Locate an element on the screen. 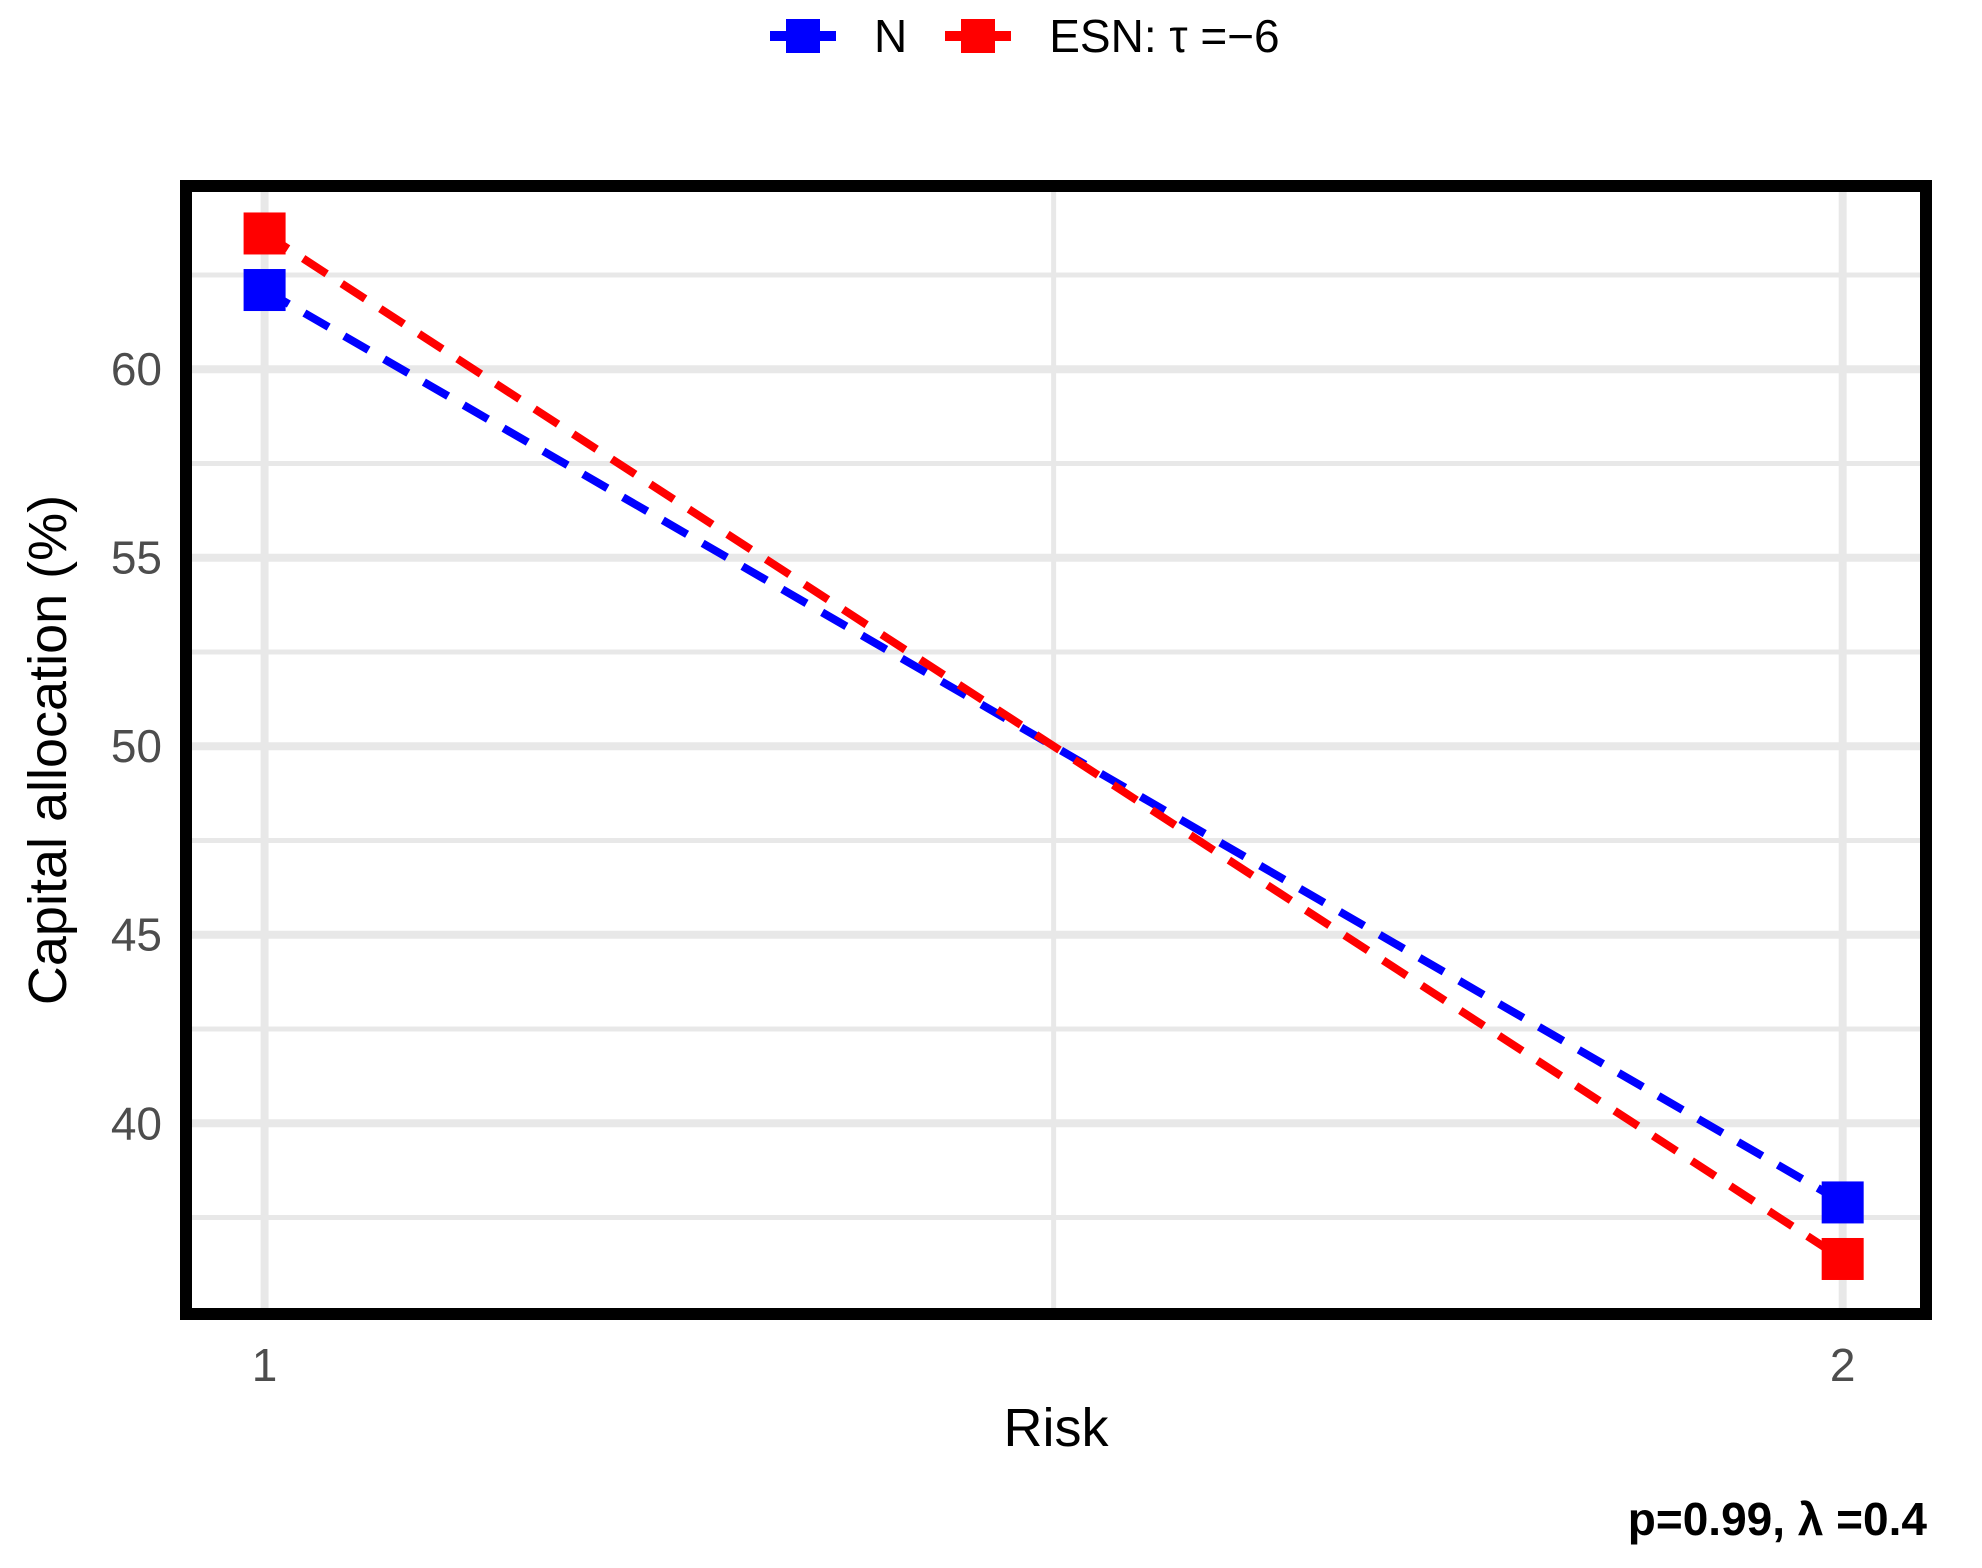  y-tick-label-55: 55 is located at coordinates (136, 558).